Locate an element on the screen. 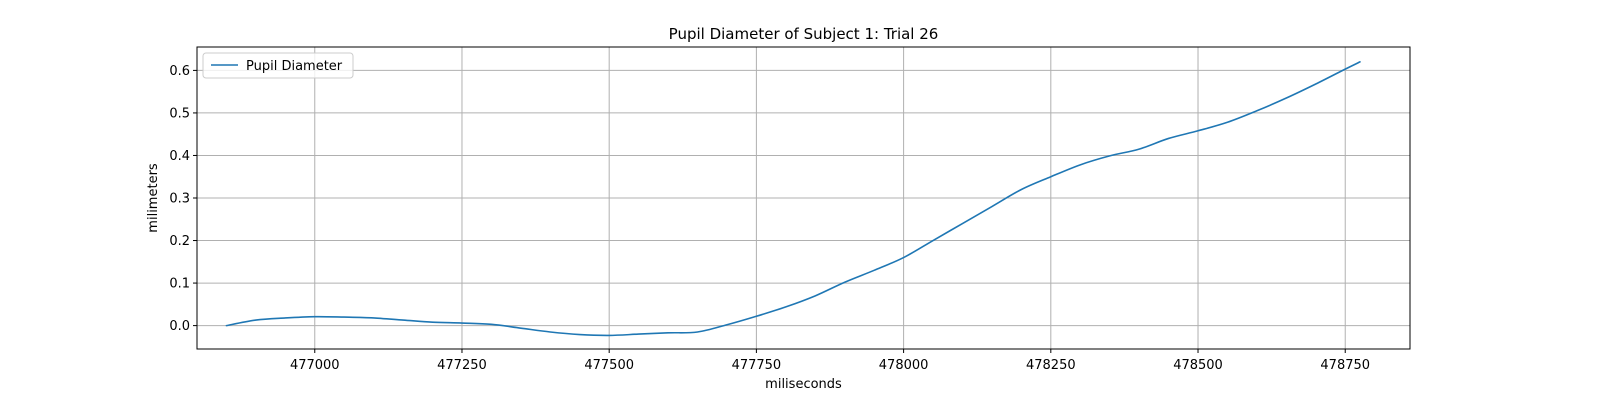 Image resolution: width=1600 pixels, height=400 pixels. x-tick-label: 478500 is located at coordinates (1198, 365).